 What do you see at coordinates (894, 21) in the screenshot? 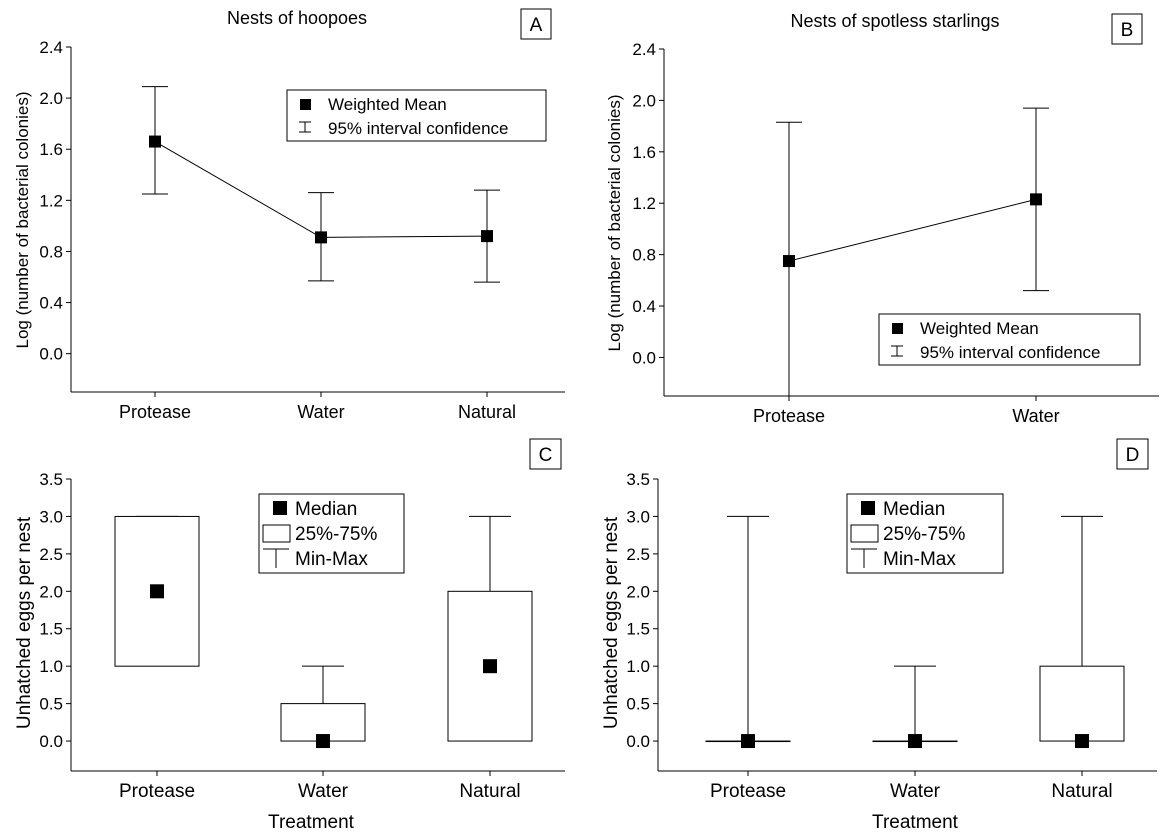
I see `chart-title: Nests of spotless starlings` at bounding box center [894, 21].